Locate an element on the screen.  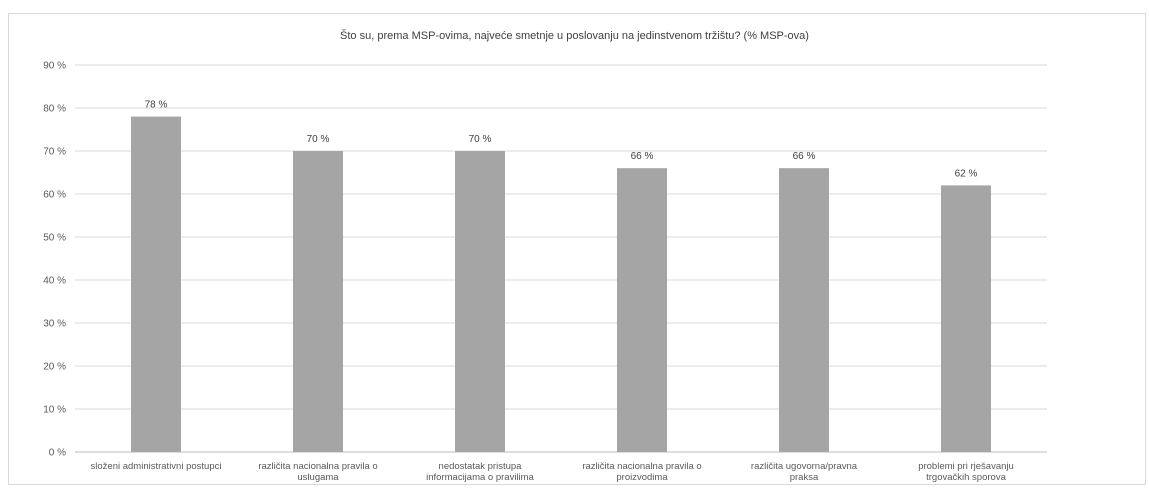
data-label: 62 % is located at coordinates (966, 173).